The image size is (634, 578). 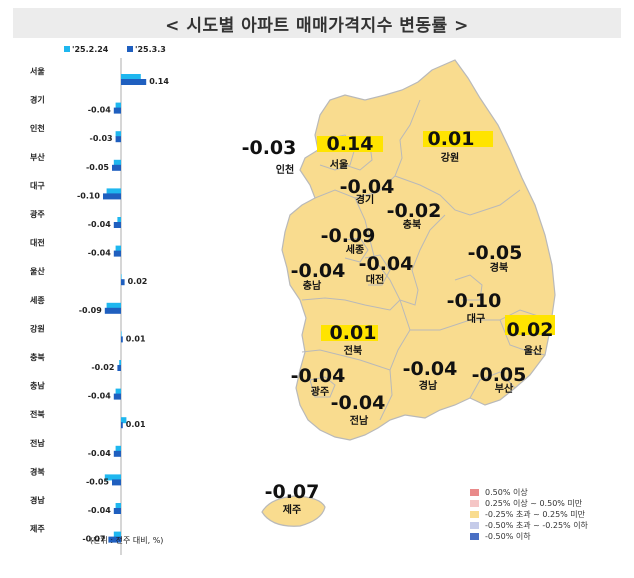 I want to click on value-label: -0.05, so click(x=97, y=481).